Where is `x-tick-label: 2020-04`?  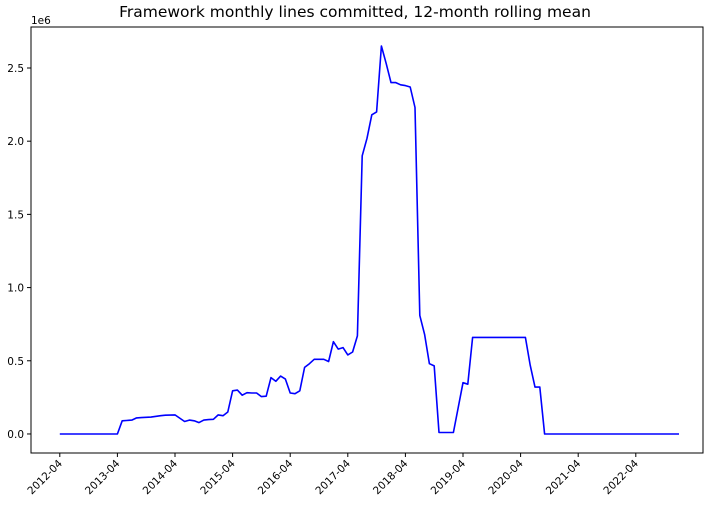
x-tick-label: 2020-04 is located at coordinates (506, 477).